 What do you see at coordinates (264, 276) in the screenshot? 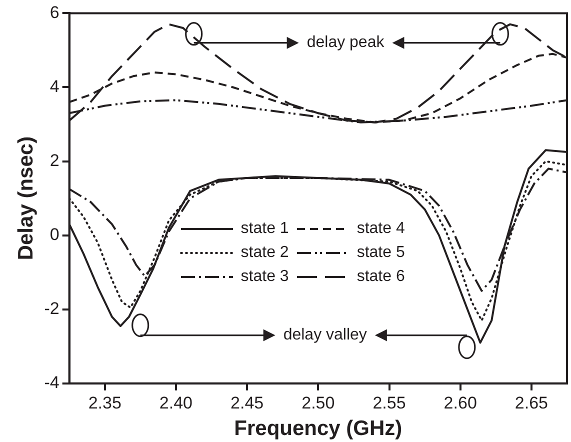
I see `legend-label: state 3` at bounding box center [264, 276].